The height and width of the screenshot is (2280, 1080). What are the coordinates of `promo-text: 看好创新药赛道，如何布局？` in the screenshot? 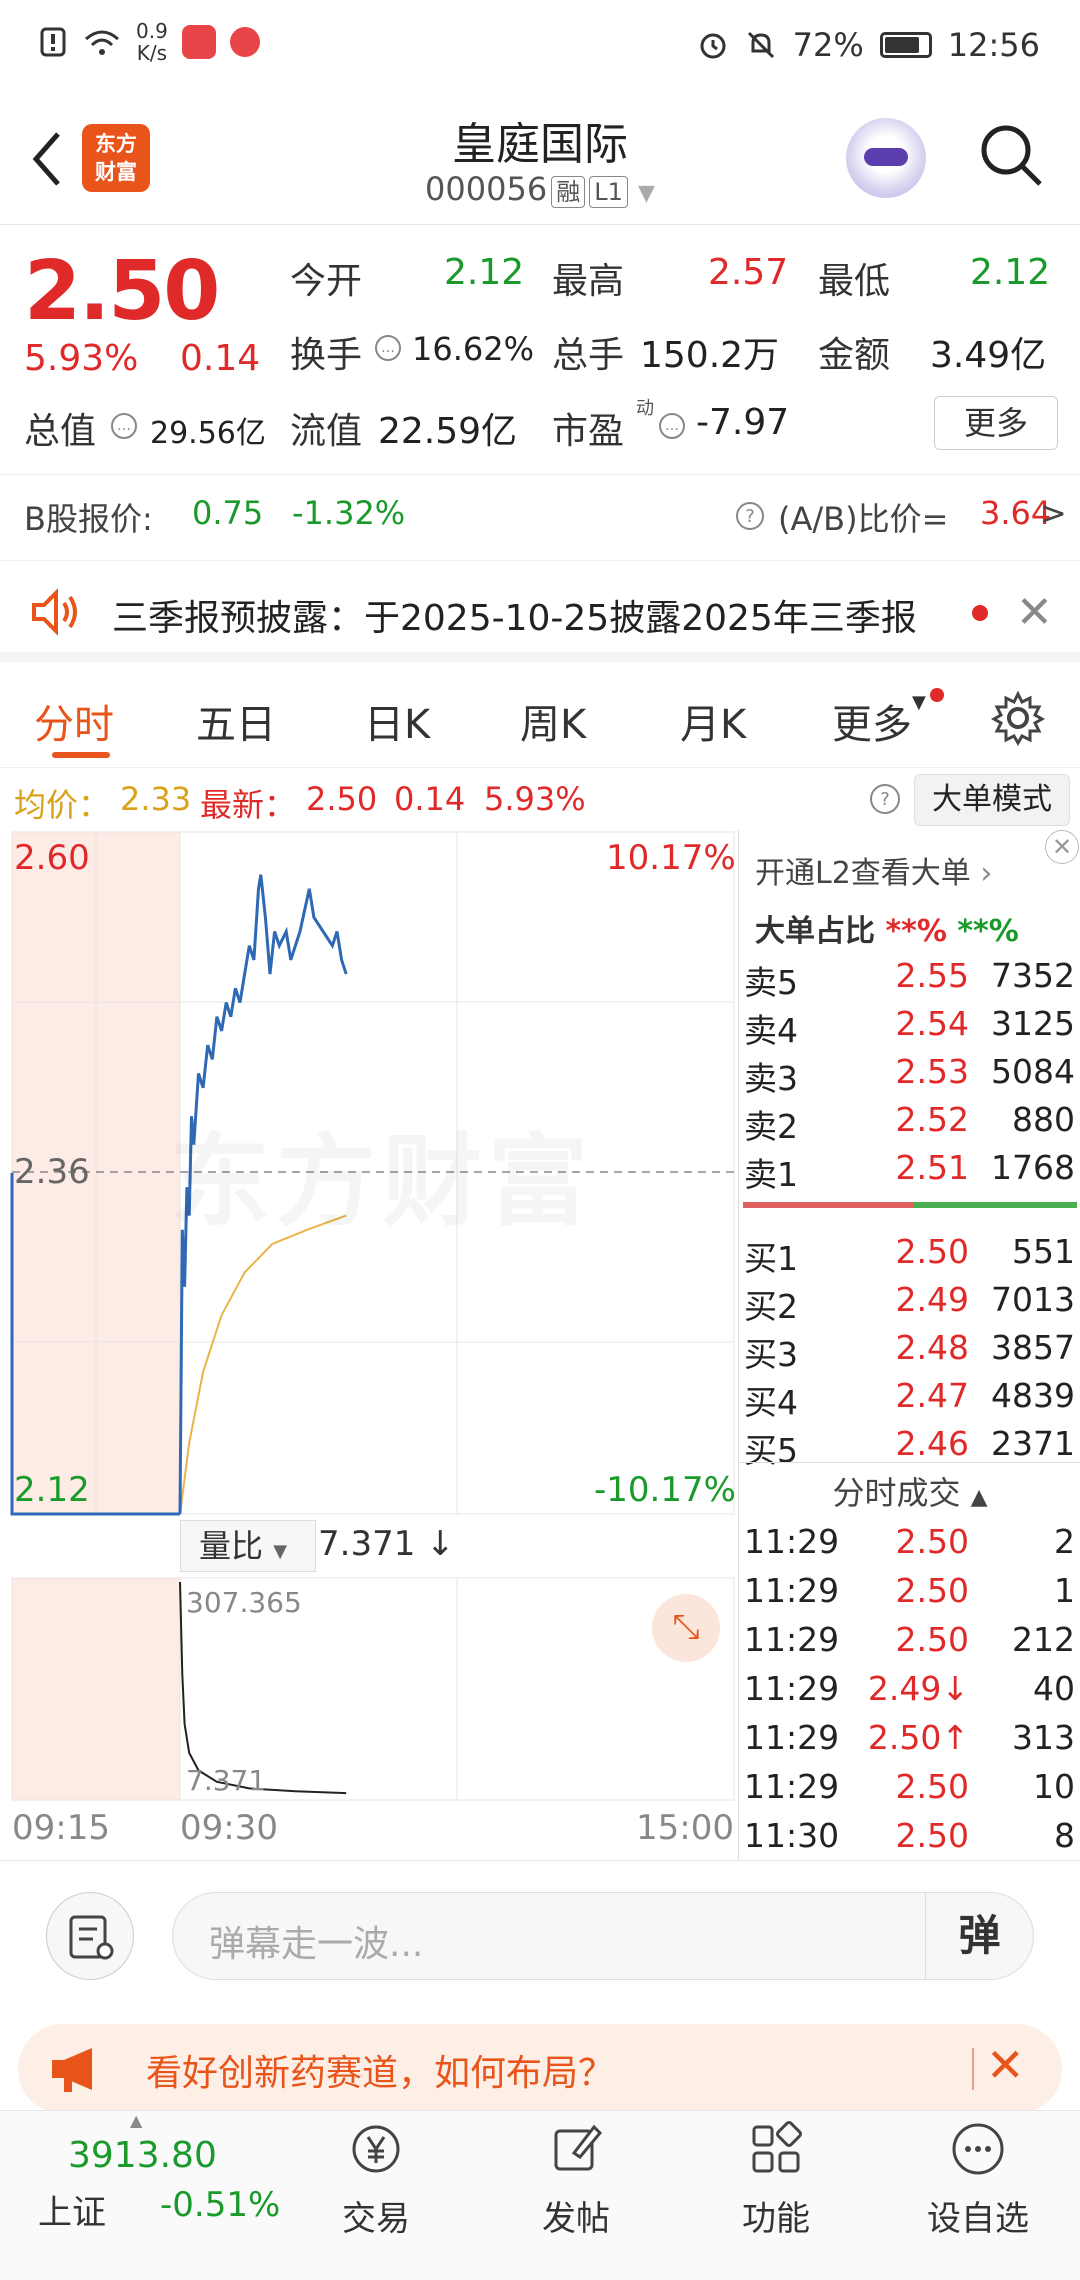 It's located at (380, 2073).